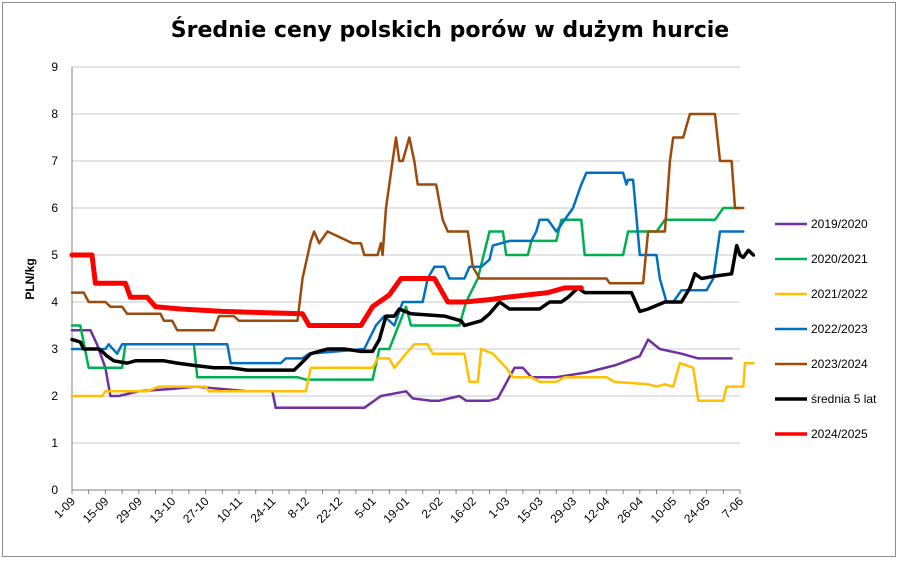 The width and height of the screenshot is (900, 561). Describe the element at coordinates (54, 278) in the screenshot. I see `y-tick-labels: 0 1 2 3 4 5 6 7 8 9` at that location.